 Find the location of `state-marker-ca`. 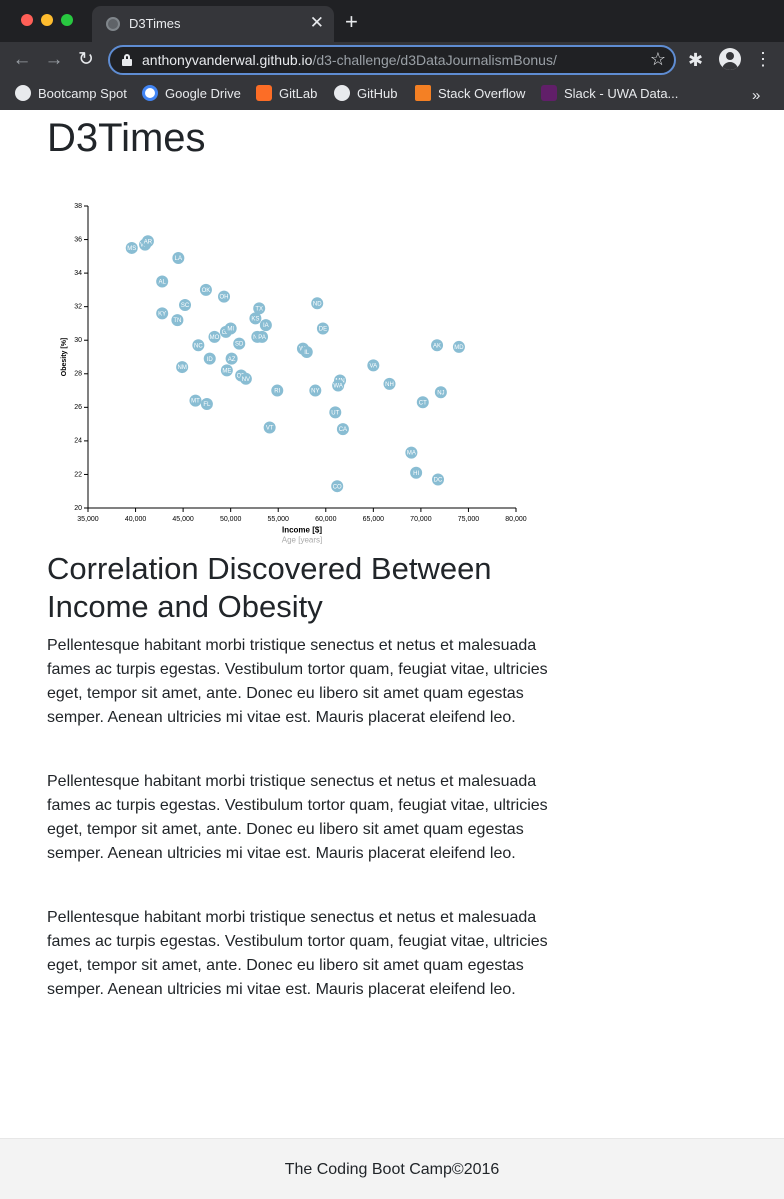

state-marker-ca is located at coordinates (342, 429).